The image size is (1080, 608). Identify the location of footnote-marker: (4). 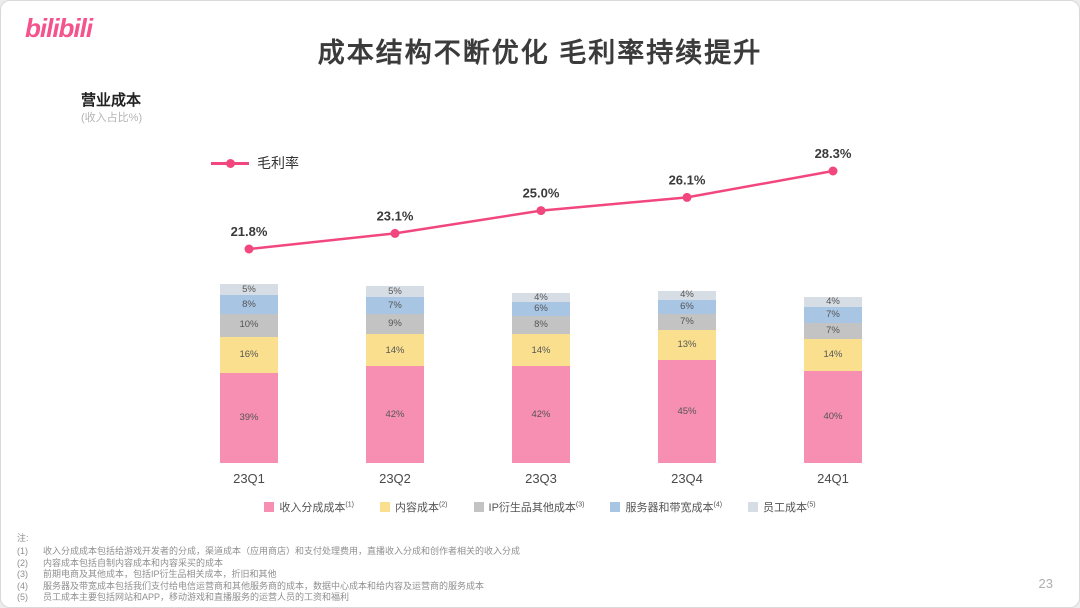
(22, 585).